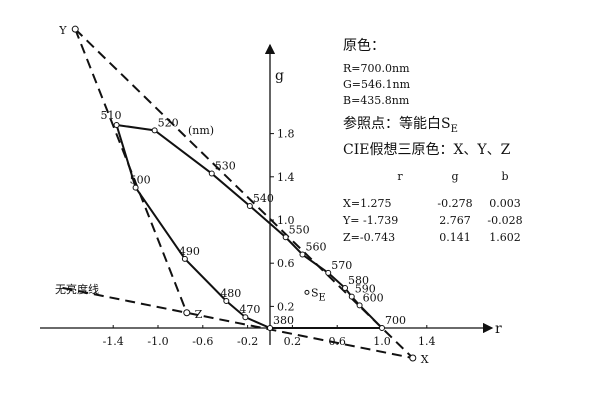 This screenshot has width=600, height=400. What do you see at coordinates (293, 341) in the screenshot?
I see `x-tick-label: 0.2` at bounding box center [293, 341].